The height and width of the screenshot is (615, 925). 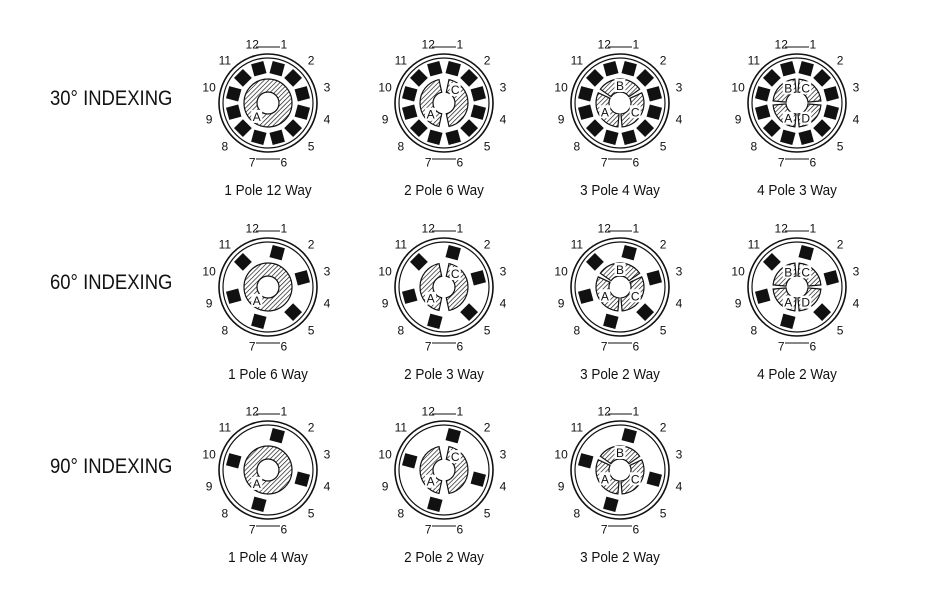 I want to click on row-label-30-indexing: 30° INDEXING, so click(x=111, y=98).